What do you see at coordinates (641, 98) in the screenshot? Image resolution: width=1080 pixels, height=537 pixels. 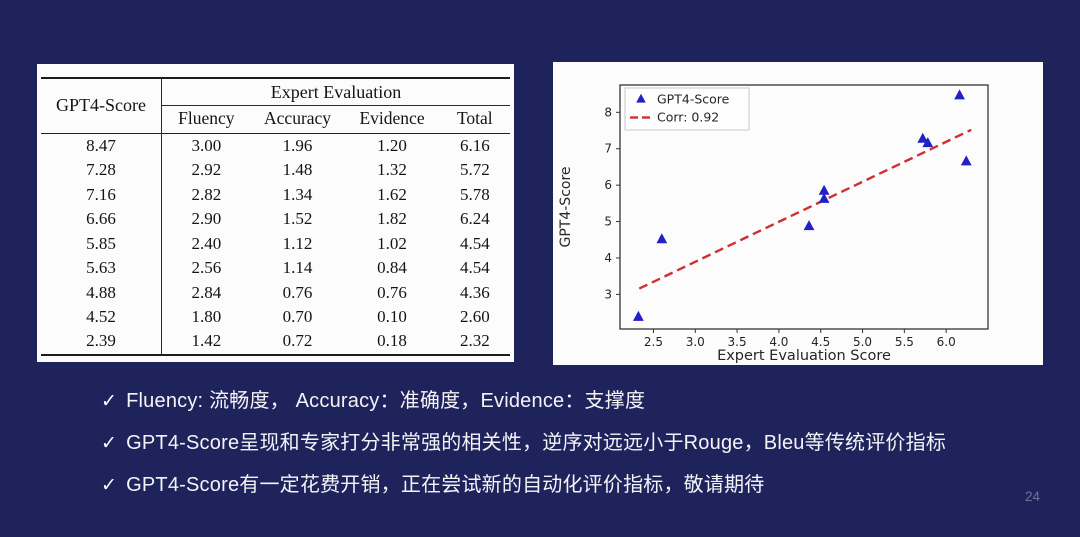 I see `legend-triangle-icon` at bounding box center [641, 98].